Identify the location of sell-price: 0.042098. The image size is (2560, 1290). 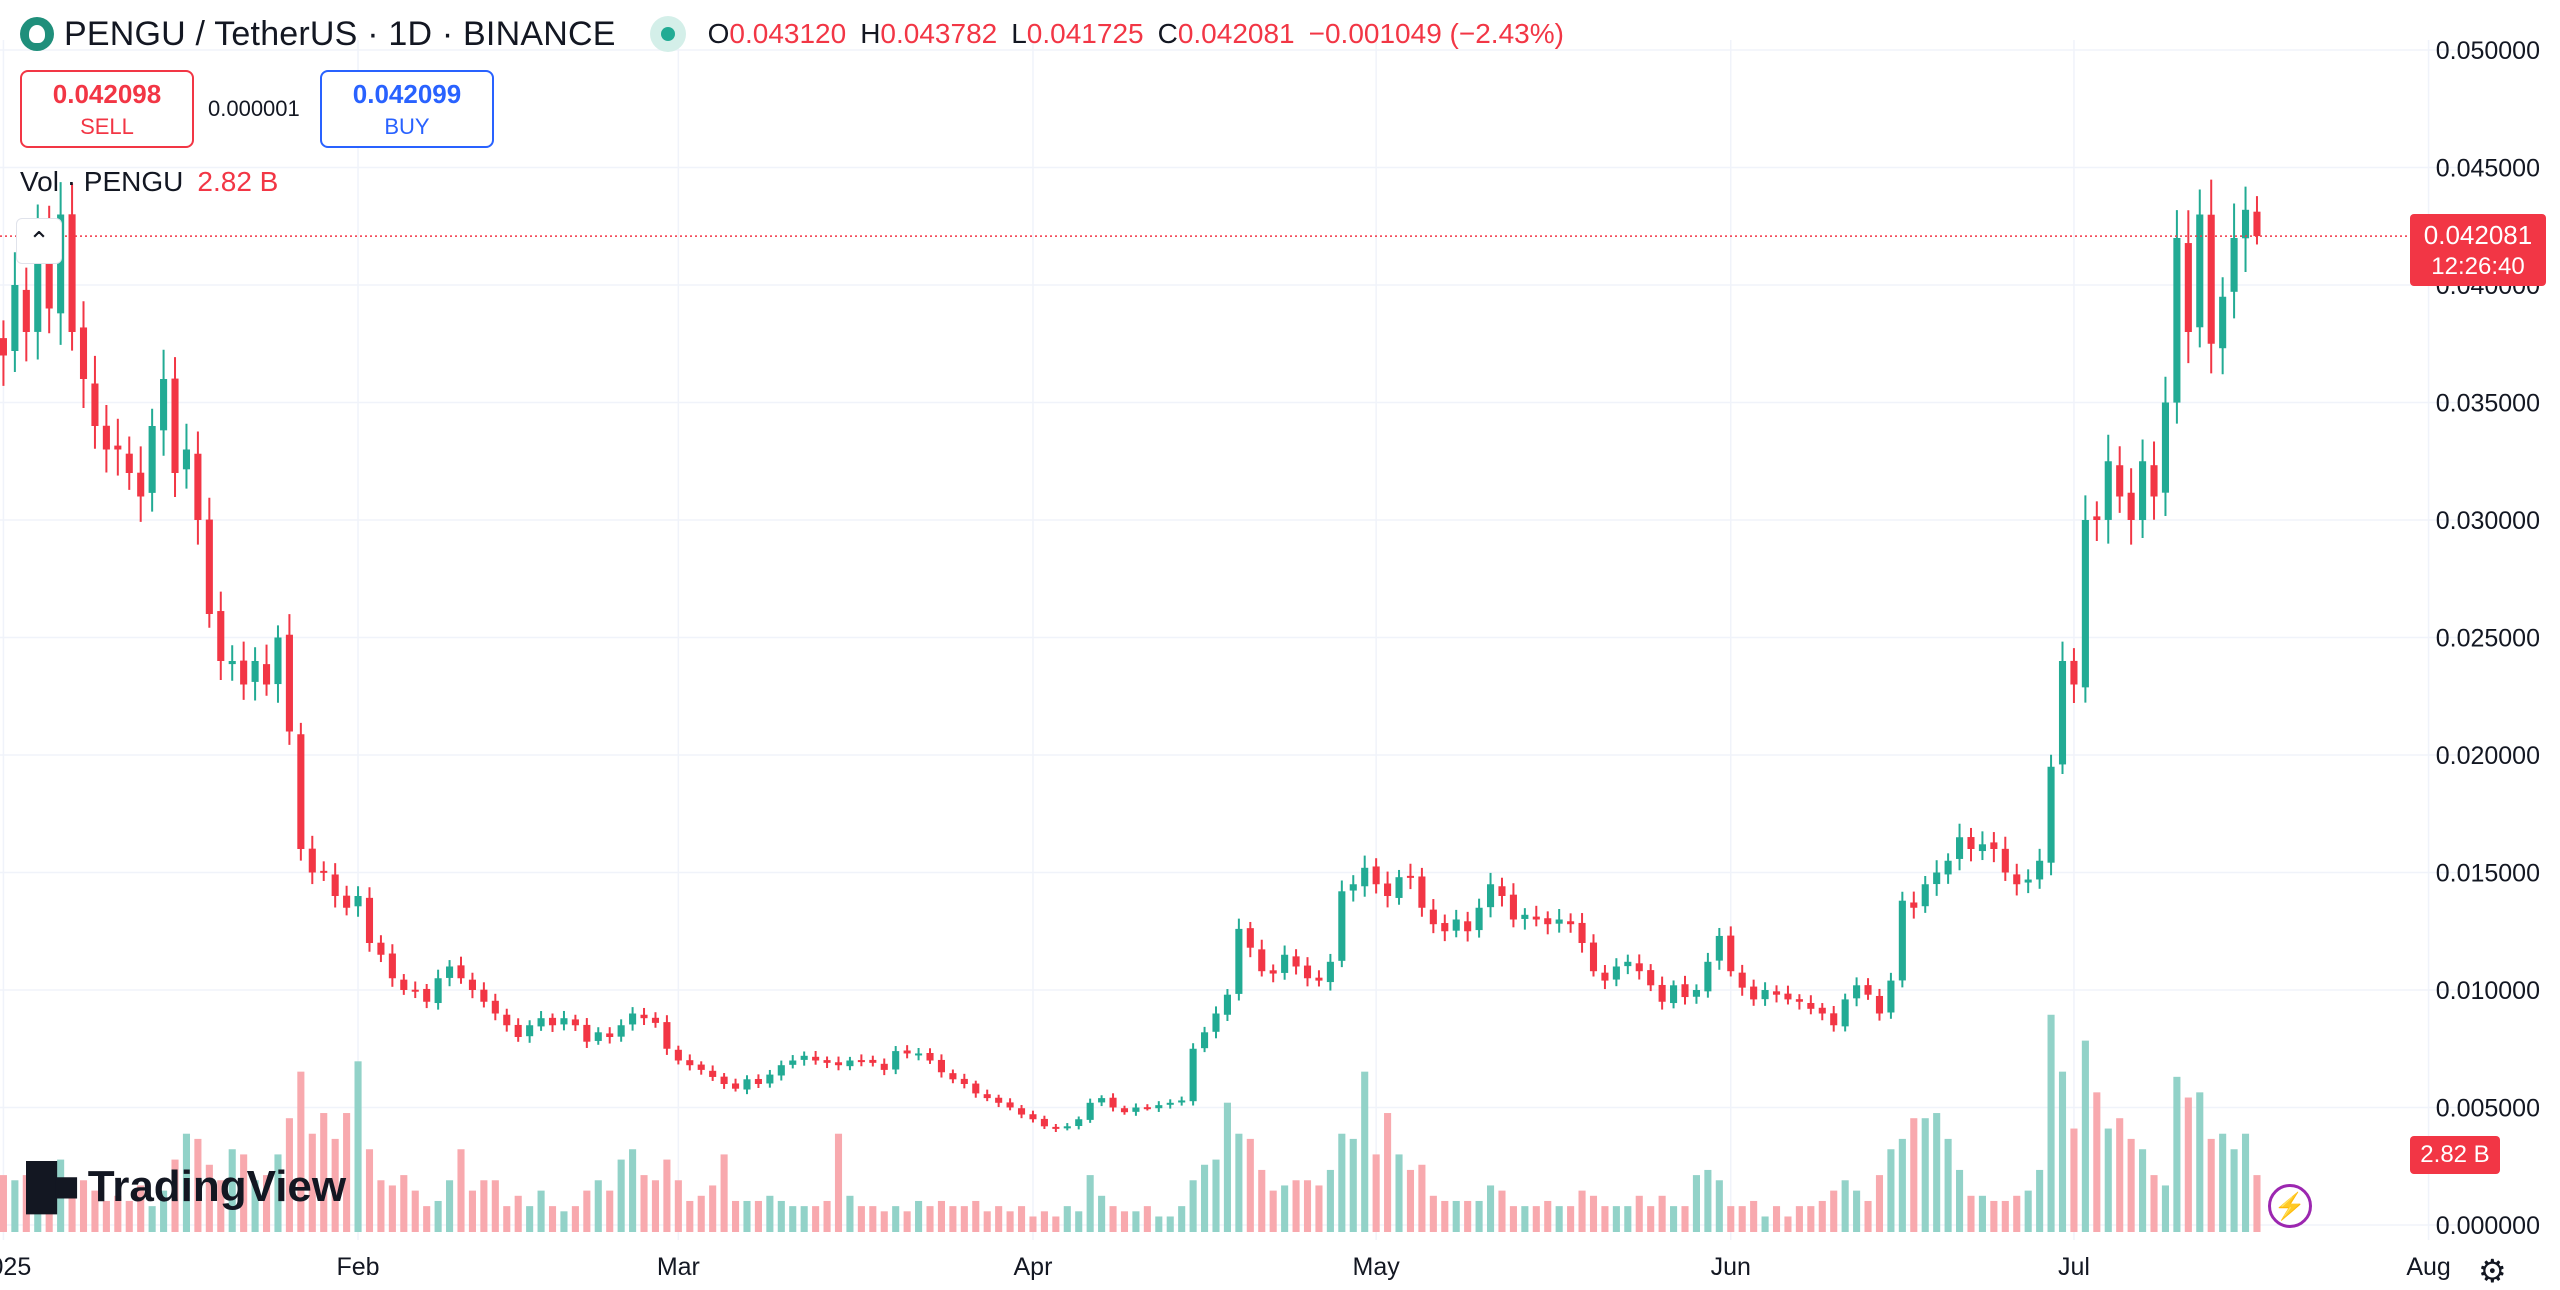
(107, 93).